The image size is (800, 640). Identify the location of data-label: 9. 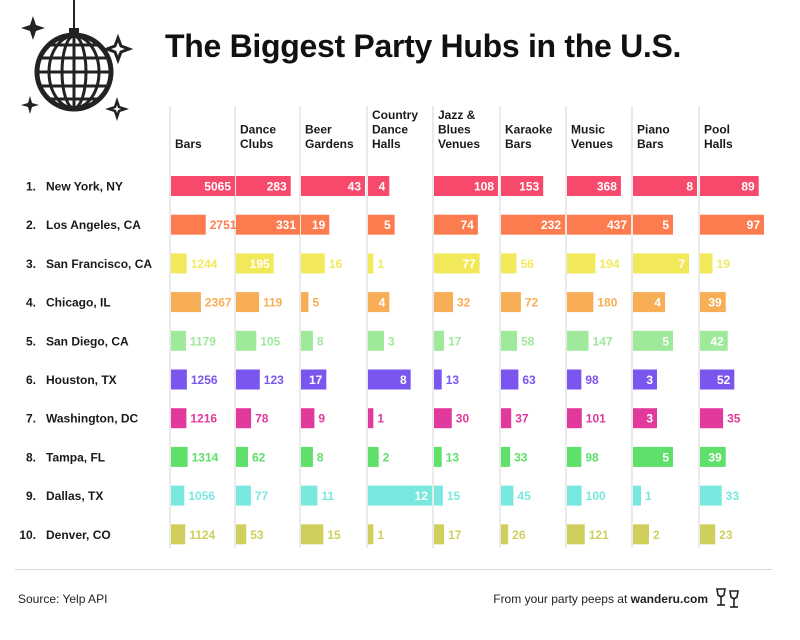
(321, 419).